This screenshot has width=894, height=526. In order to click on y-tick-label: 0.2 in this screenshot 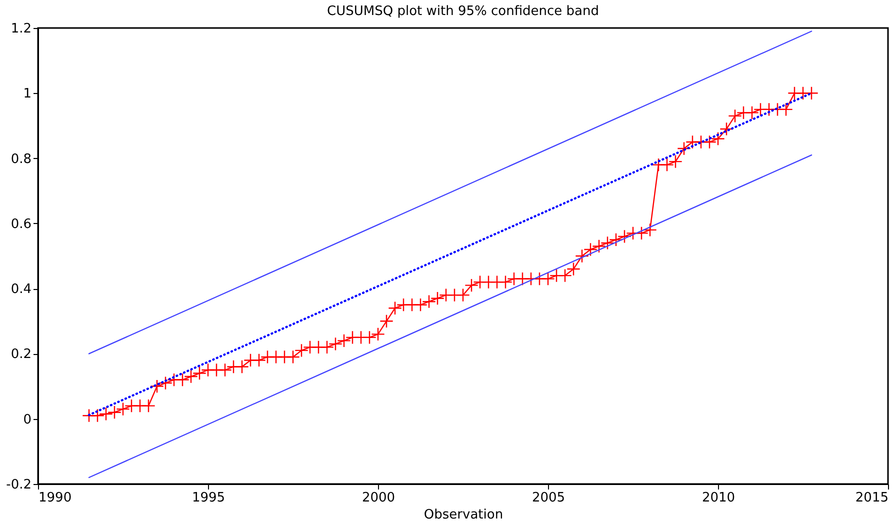, I will do `click(21, 354)`.